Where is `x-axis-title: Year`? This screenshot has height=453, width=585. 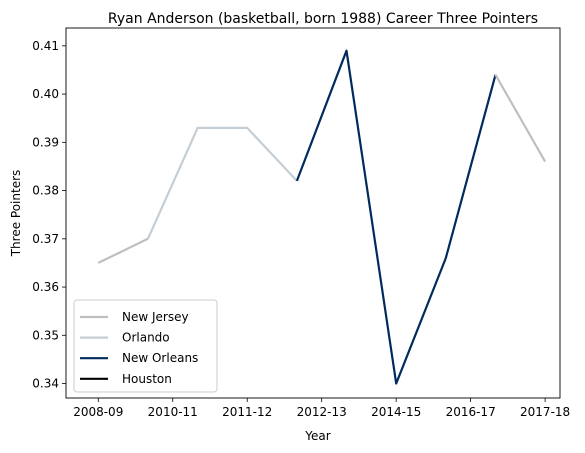
x-axis-title: Year is located at coordinates (317, 436).